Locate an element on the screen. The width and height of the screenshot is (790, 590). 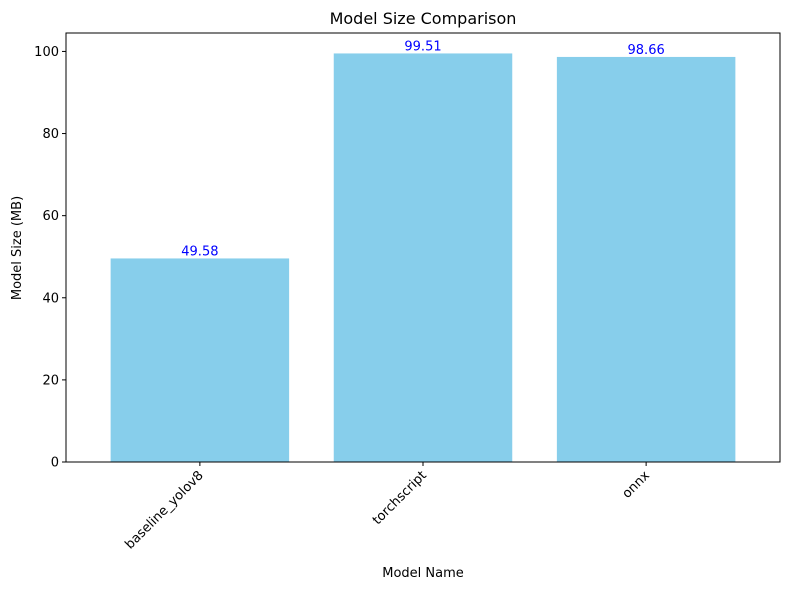
y-tick-label: 0 is located at coordinates (55, 463).